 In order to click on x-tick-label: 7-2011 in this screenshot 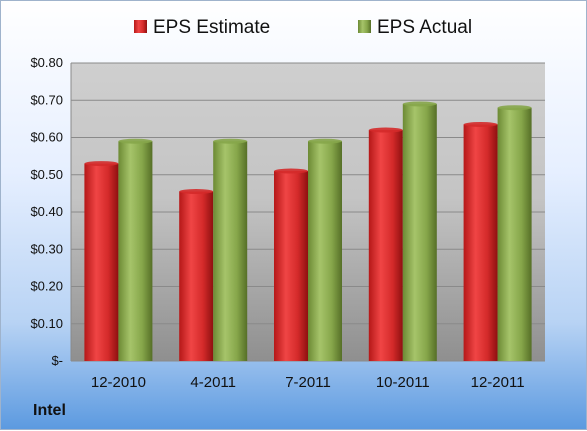, I will do `click(308, 382)`.